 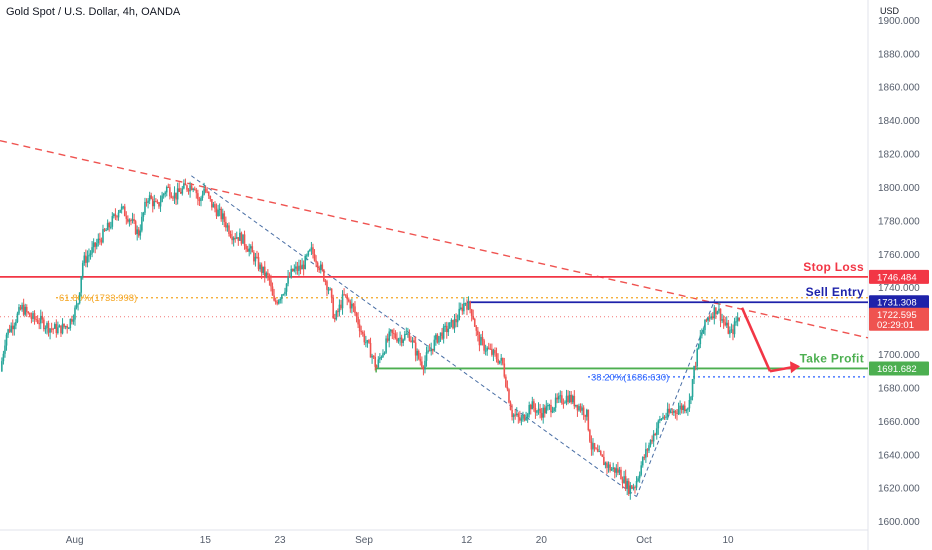 I want to click on level-annotation: Take Profit, so click(x=832, y=358).